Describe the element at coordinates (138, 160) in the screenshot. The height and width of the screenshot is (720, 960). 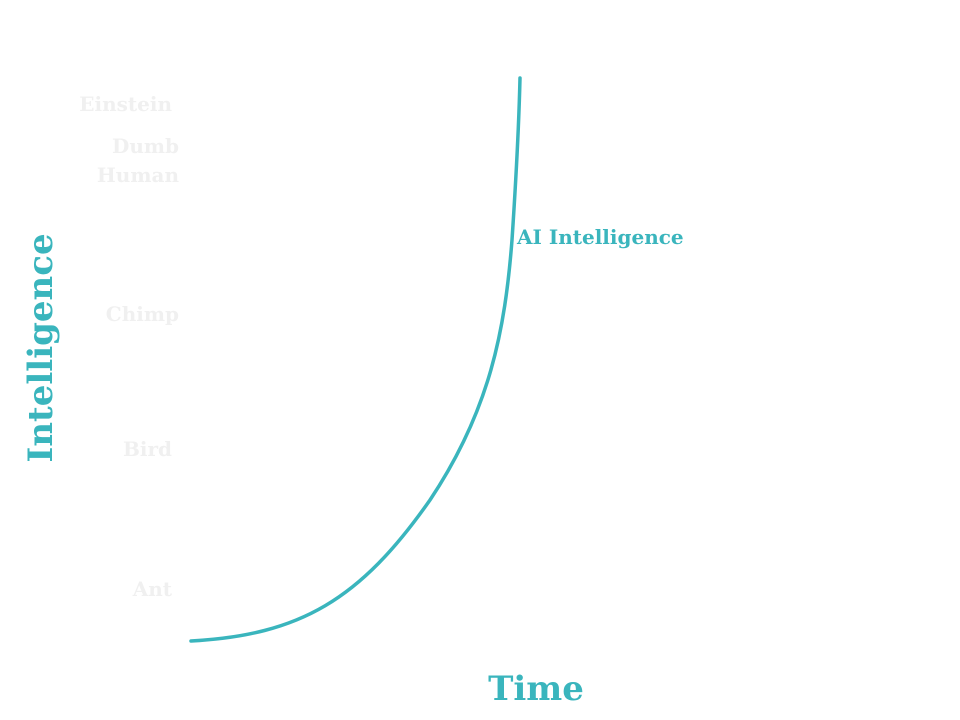
I see `y-tick-label-dumb-human: Dumb Human` at that location.